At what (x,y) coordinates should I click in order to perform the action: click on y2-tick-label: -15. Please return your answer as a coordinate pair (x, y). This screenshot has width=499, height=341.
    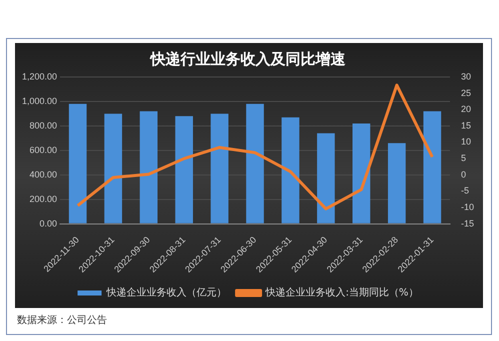
    Looking at the image, I should click on (467, 223).